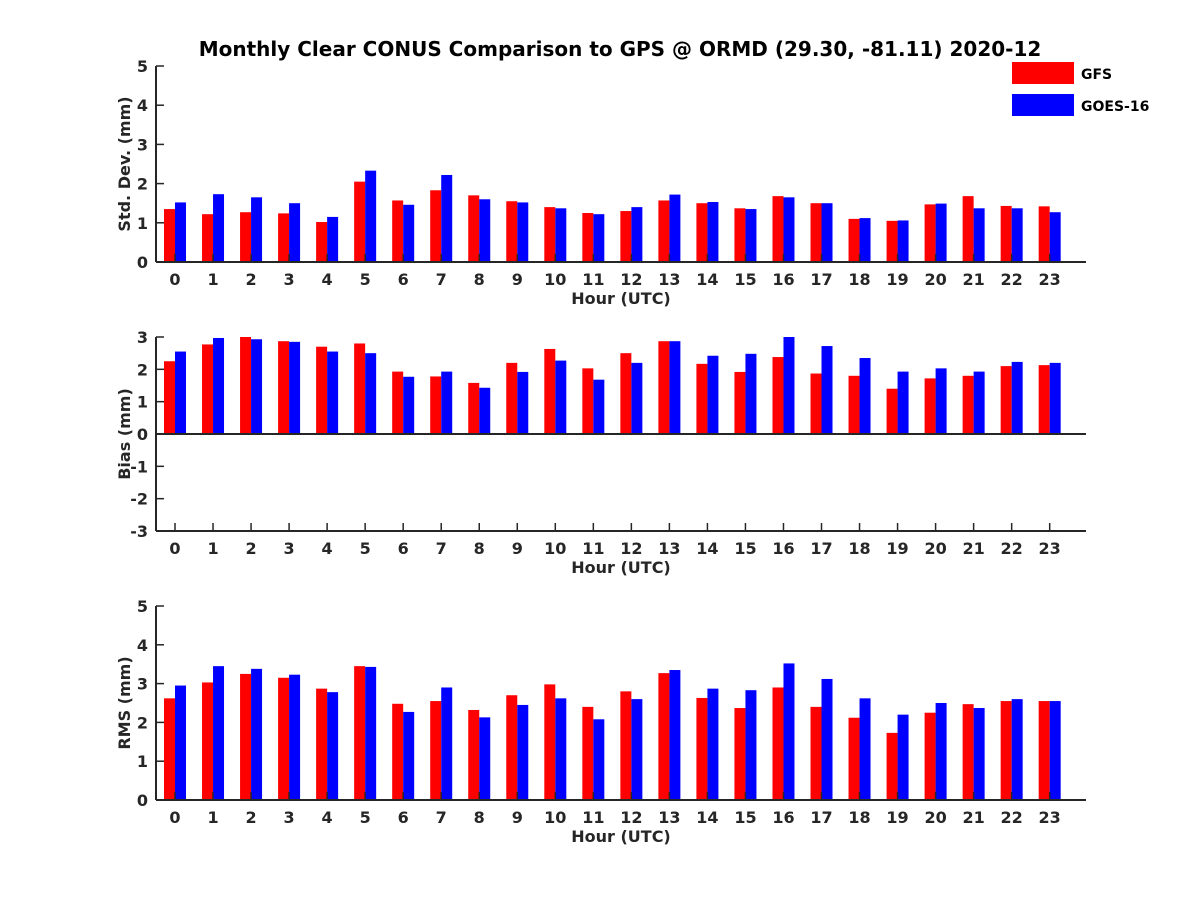  What do you see at coordinates (124, 702) in the screenshot?
I see `y-axis-label: RMS (mm)` at bounding box center [124, 702].